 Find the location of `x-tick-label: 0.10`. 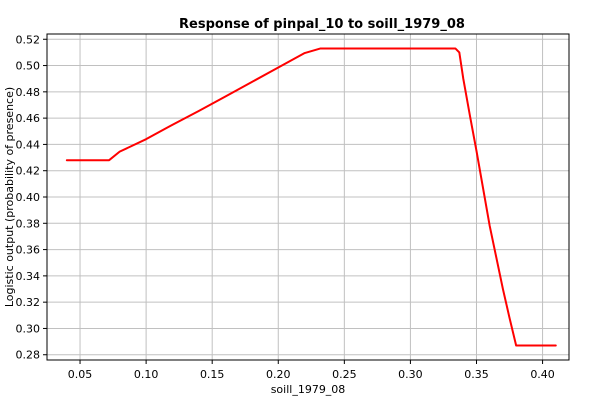

x-tick-label: 0.10 is located at coordinates (146, 374).